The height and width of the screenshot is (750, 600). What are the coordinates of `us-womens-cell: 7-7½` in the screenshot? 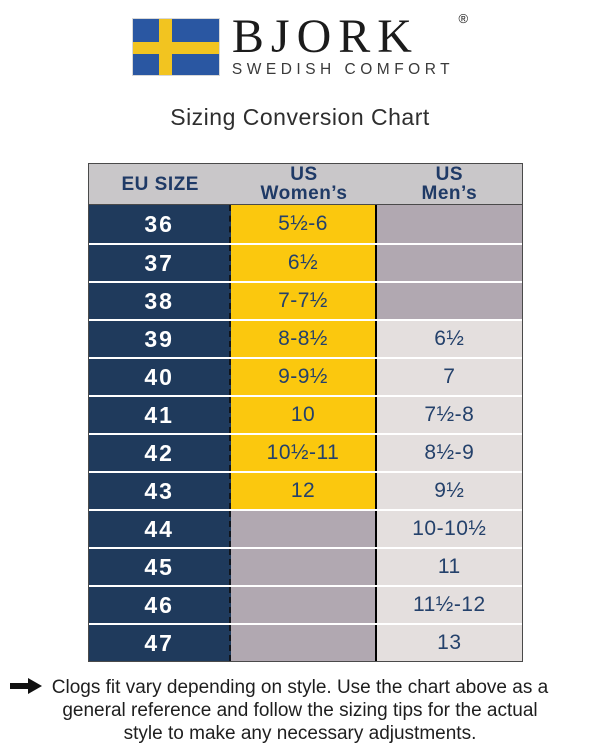 It's located at (304, 301).